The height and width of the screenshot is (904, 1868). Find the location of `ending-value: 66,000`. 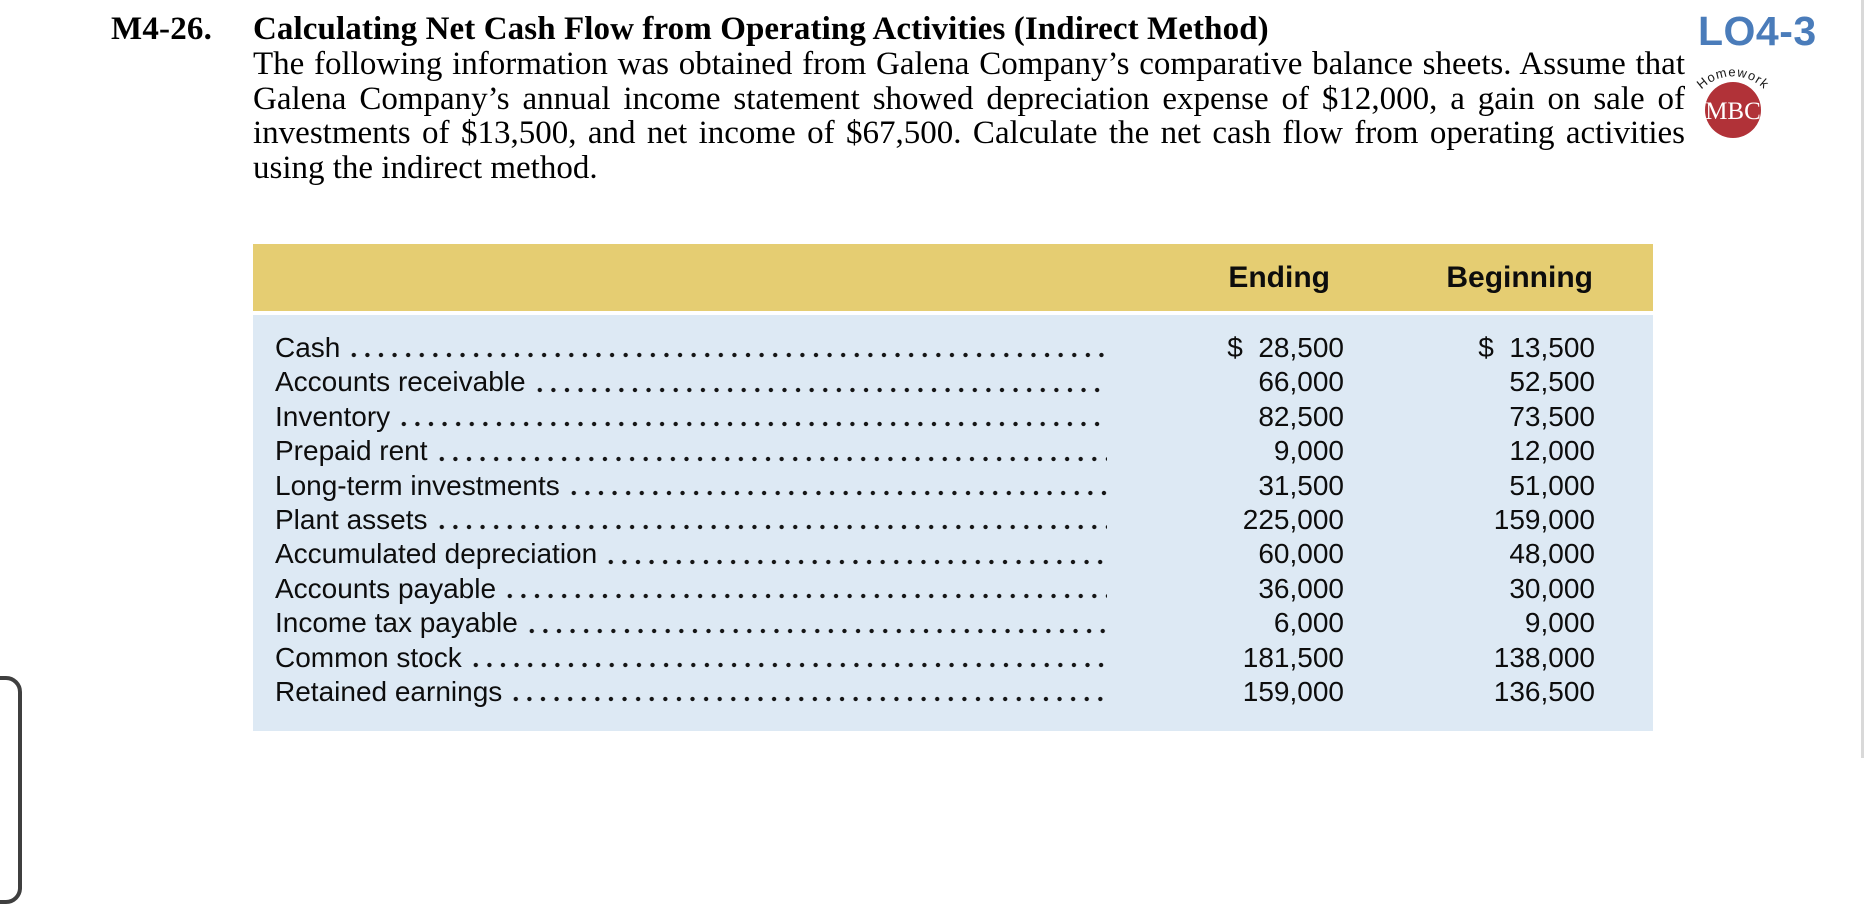

ending-value: 66,000 is located at coordinates (1301, 382).